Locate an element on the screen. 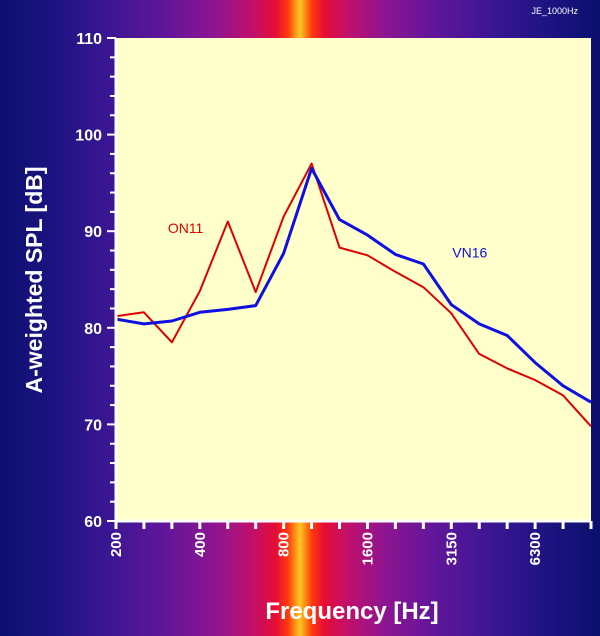  x-axis-title: Frequency [Hz] is located at coordinates (351, 611).